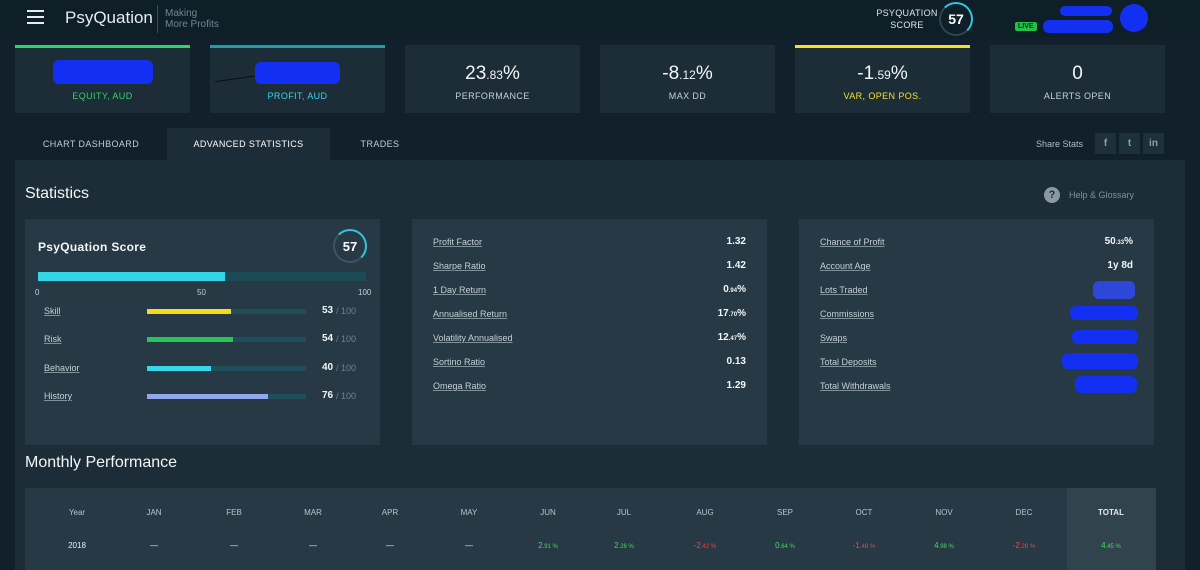 The image size is (1200, 570). I want to click on month-cell: 4.98 %, so click(944, 545).